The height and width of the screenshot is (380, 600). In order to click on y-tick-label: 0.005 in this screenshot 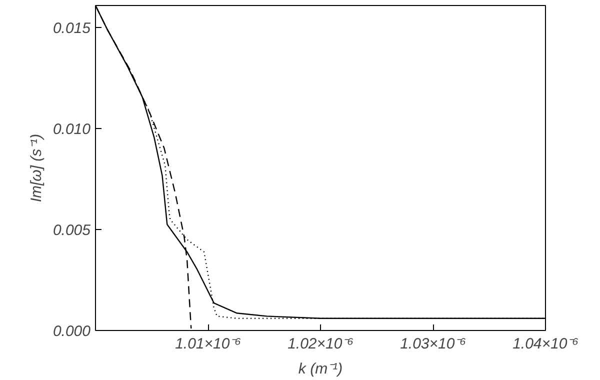, I will do `click(72, 231)`.